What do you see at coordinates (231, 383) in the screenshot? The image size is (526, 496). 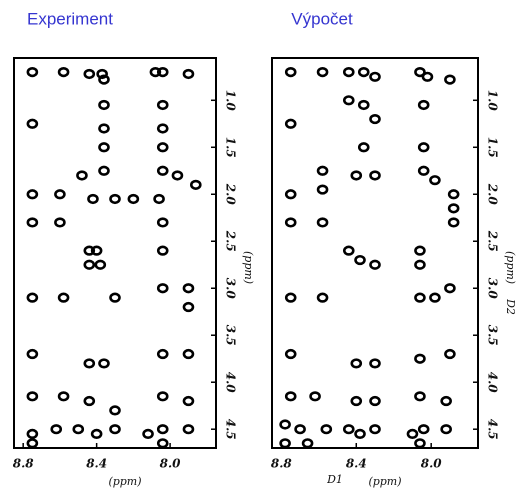 I see `y-tick-label: 4.0` at bounding box center [231, 383].